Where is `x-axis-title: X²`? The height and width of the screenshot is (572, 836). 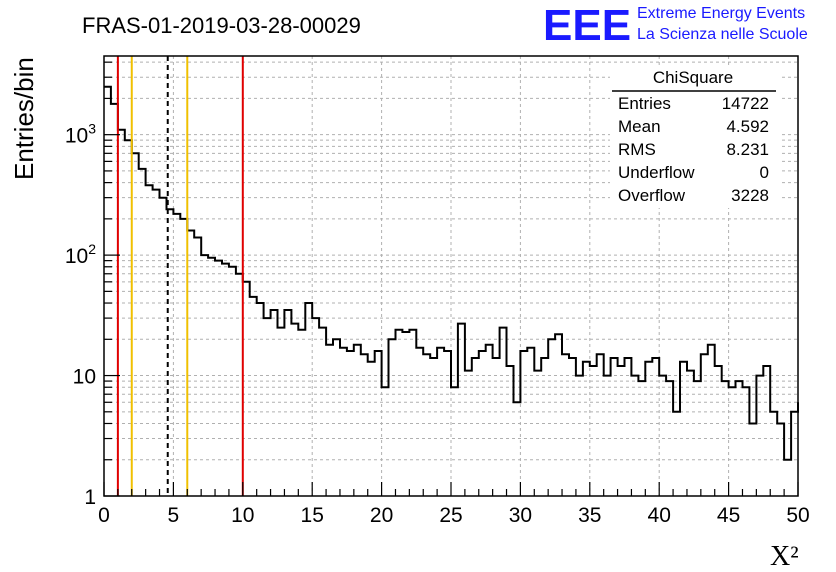 x-axis-title: X² is located at coordinates (784, 556).